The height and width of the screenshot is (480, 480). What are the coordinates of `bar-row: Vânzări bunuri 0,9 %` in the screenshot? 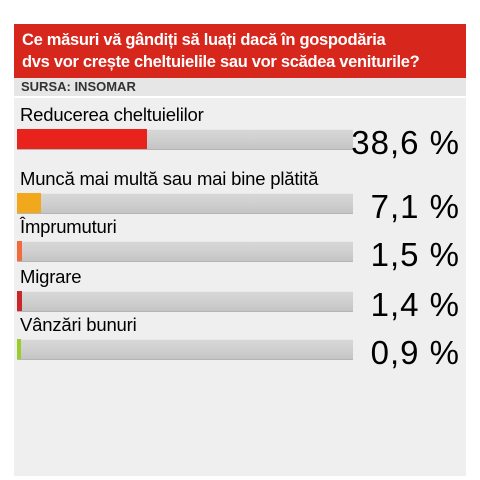 It's located at (240, 342).